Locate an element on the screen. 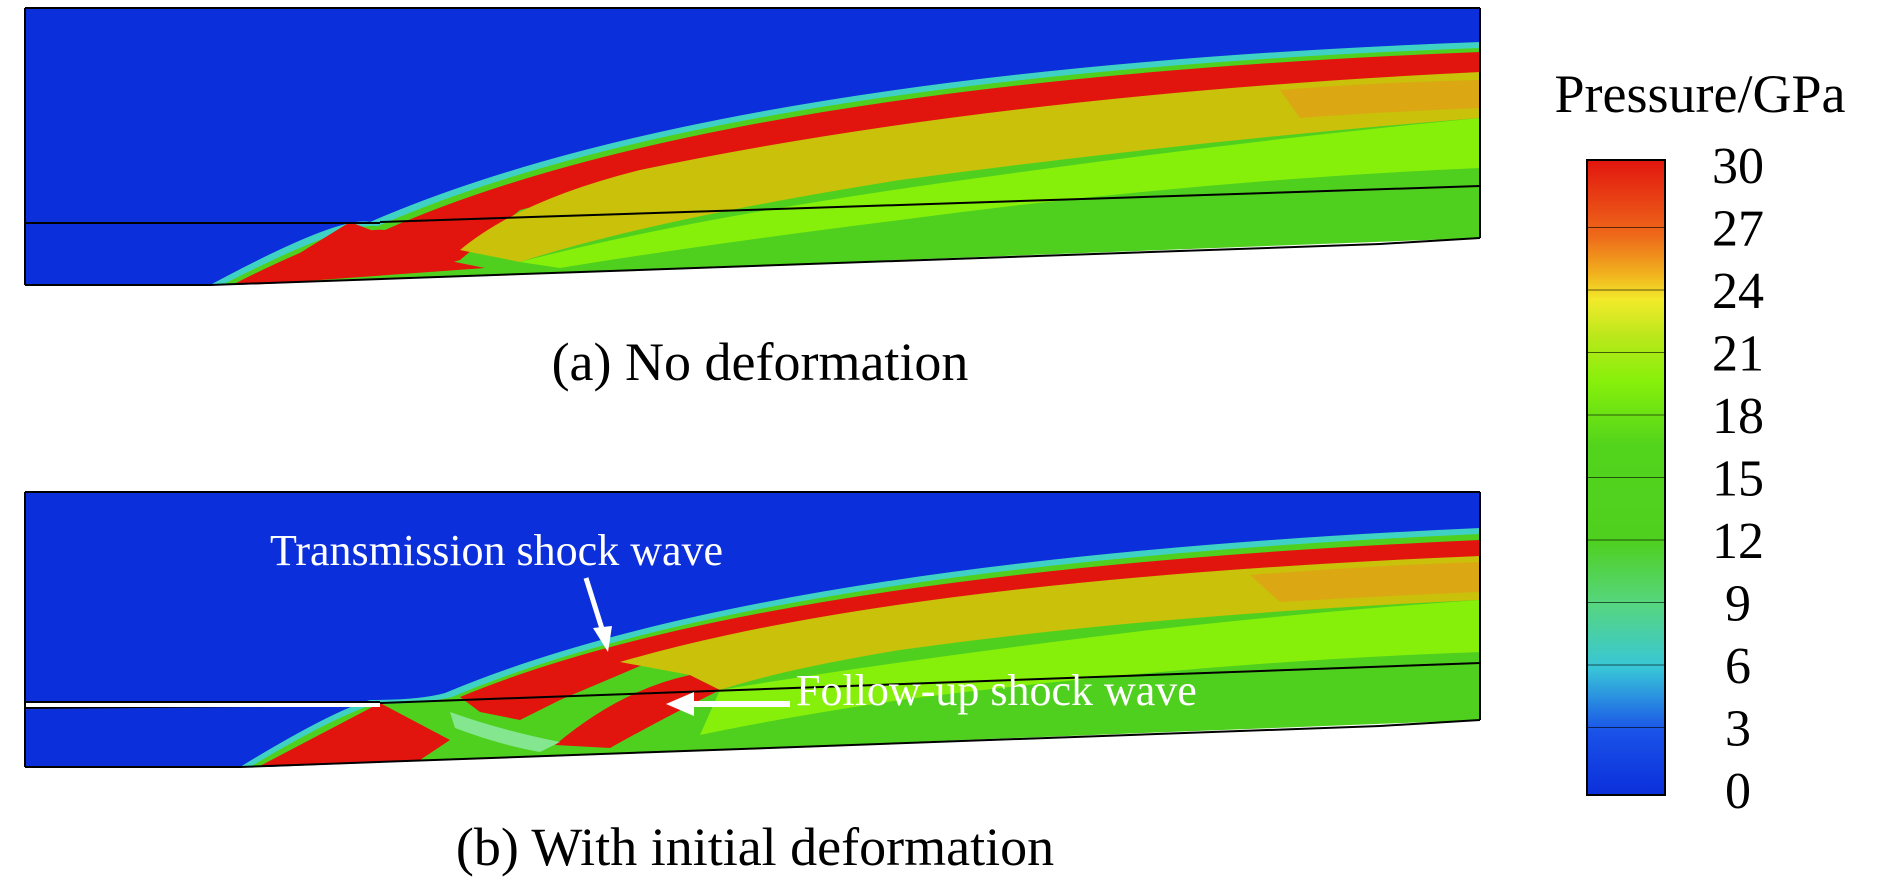 This screenshot has height=891, width=1890. colorbar-tick-lines is located at coordinates (1626, 477).